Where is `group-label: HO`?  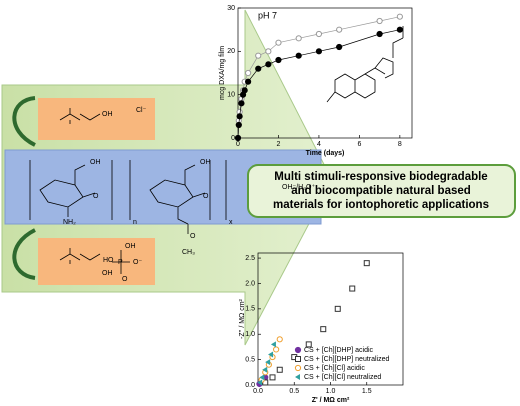
group-label: HO is located at coordinates (108, 260).